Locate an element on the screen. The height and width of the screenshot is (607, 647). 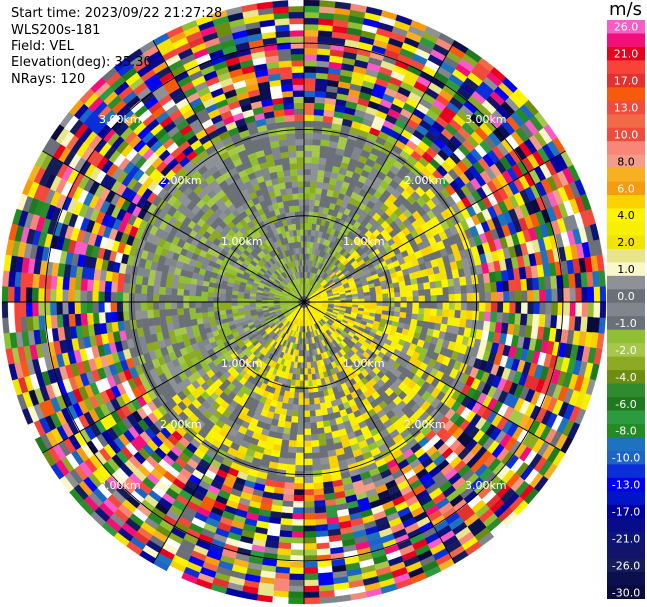
nrays-label: NRays: 120 is located at coordinates (48, 79).